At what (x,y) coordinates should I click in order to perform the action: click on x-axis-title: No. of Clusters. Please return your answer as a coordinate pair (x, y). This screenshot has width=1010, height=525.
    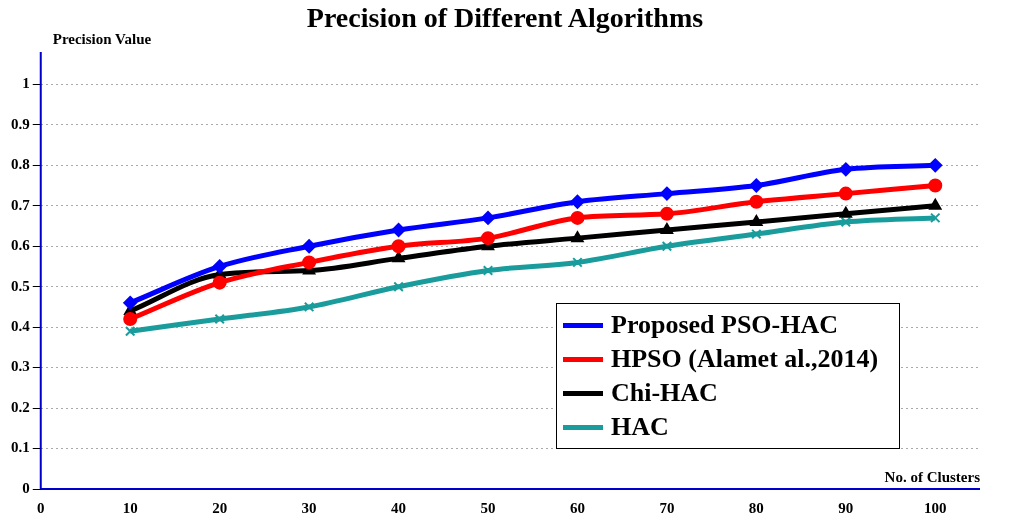
    Looking at the image, I should click on (932, 477).